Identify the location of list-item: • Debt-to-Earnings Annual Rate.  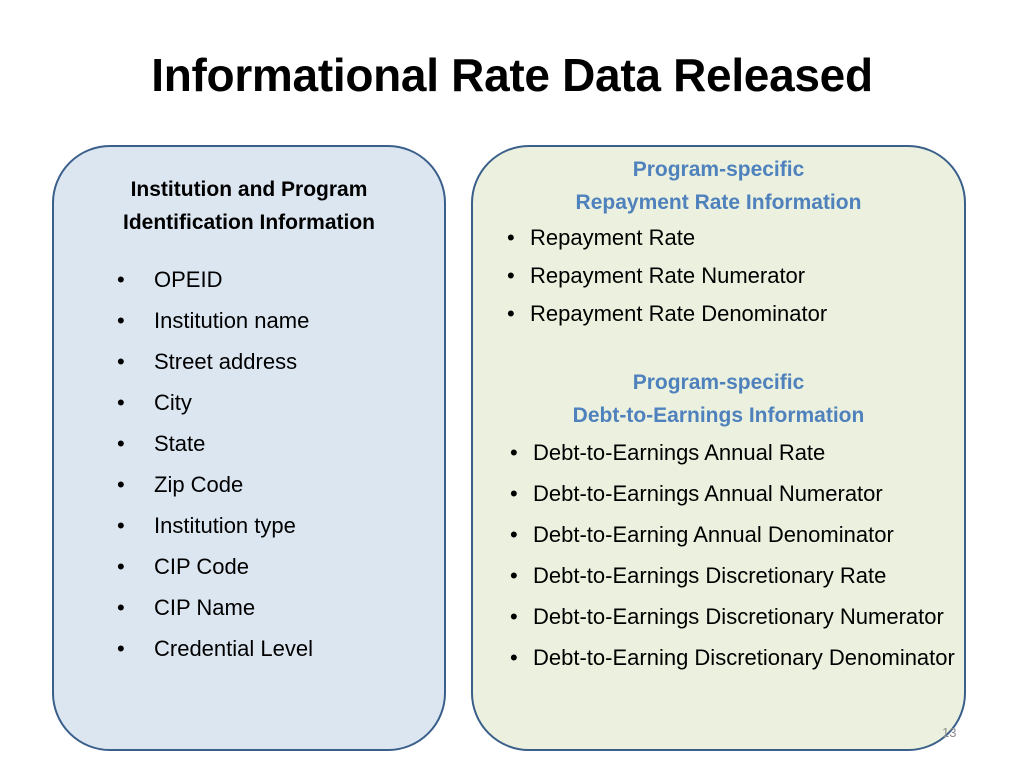
(735, 453).